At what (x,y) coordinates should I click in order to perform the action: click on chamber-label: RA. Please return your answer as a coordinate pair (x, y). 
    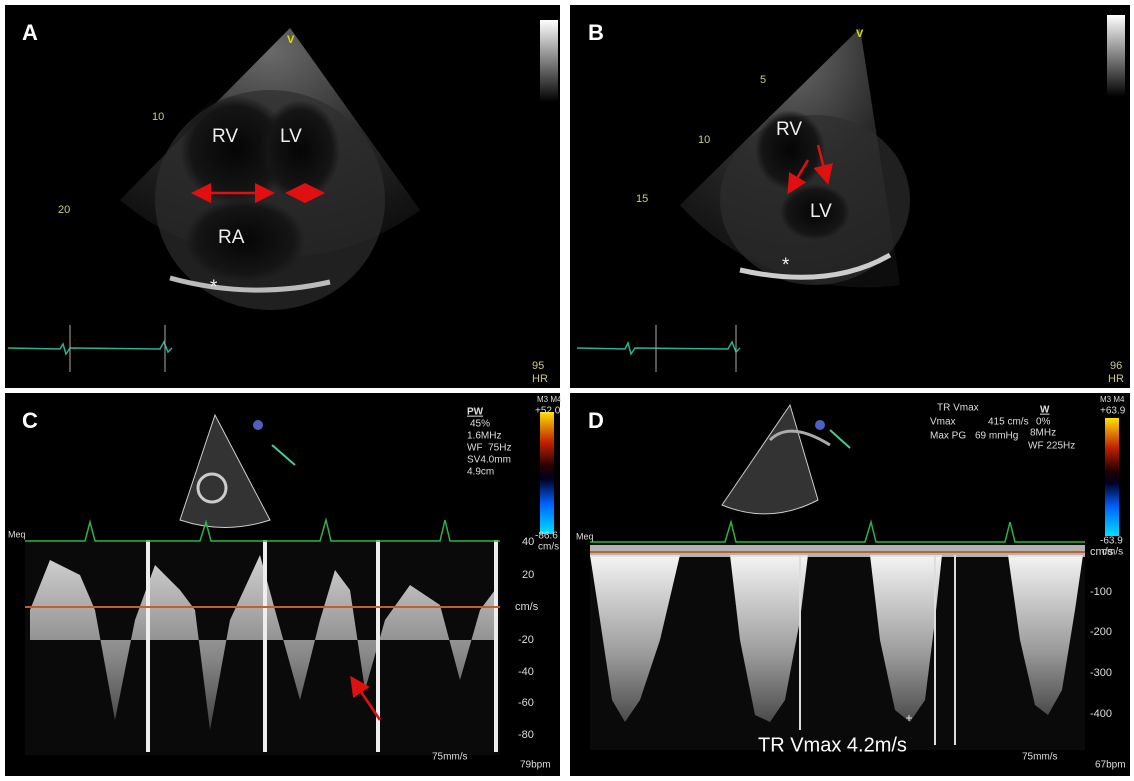
    Looking at the image, I should click on (231, 237).